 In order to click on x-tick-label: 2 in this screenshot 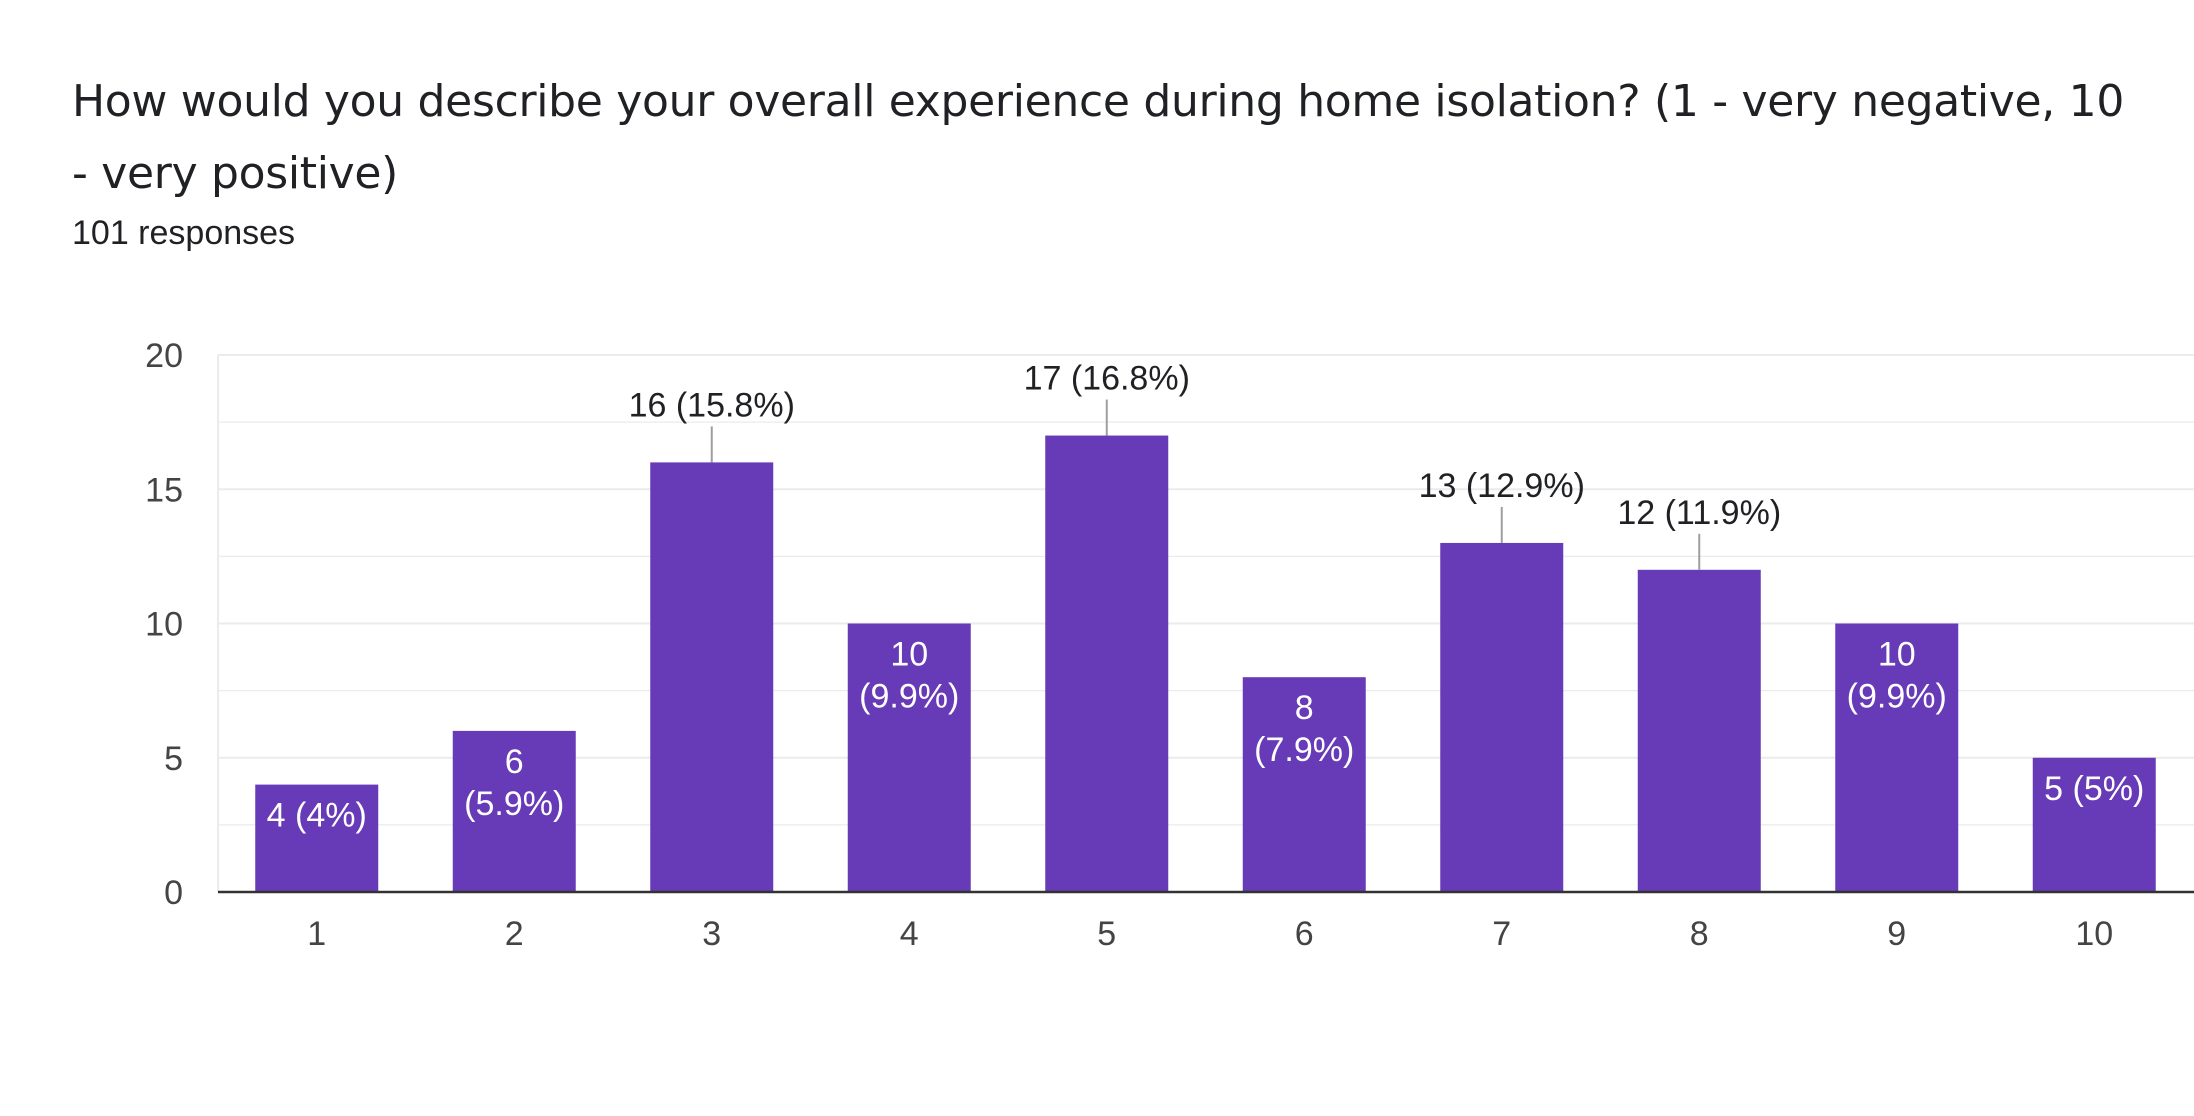, I will do `click(514, 934)`.